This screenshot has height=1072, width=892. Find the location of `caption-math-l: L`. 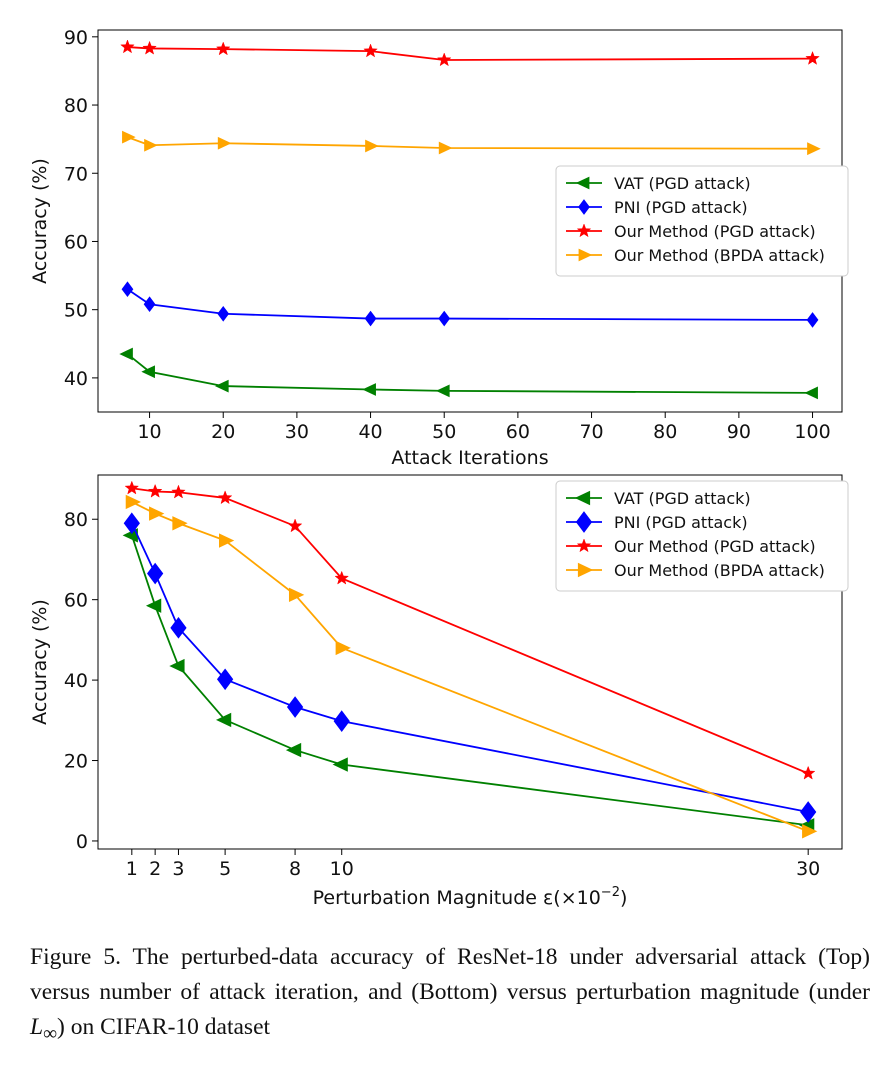

caption-math-l: L is located at coordinates (37, 1027).